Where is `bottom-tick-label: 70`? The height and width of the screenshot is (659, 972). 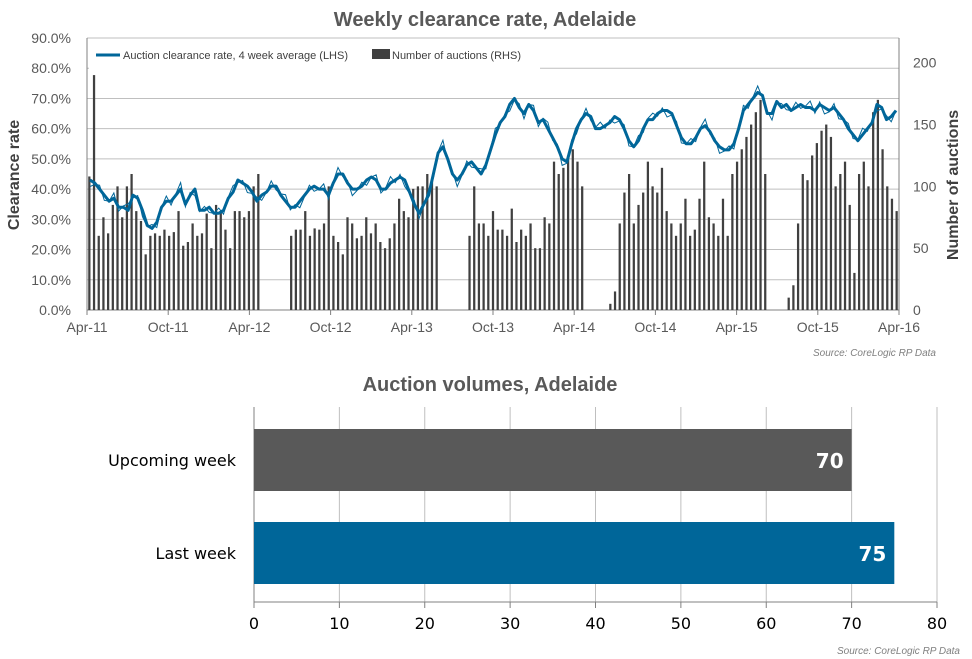 bottom-tick-label: 70 is located at coordinates (851, 623).